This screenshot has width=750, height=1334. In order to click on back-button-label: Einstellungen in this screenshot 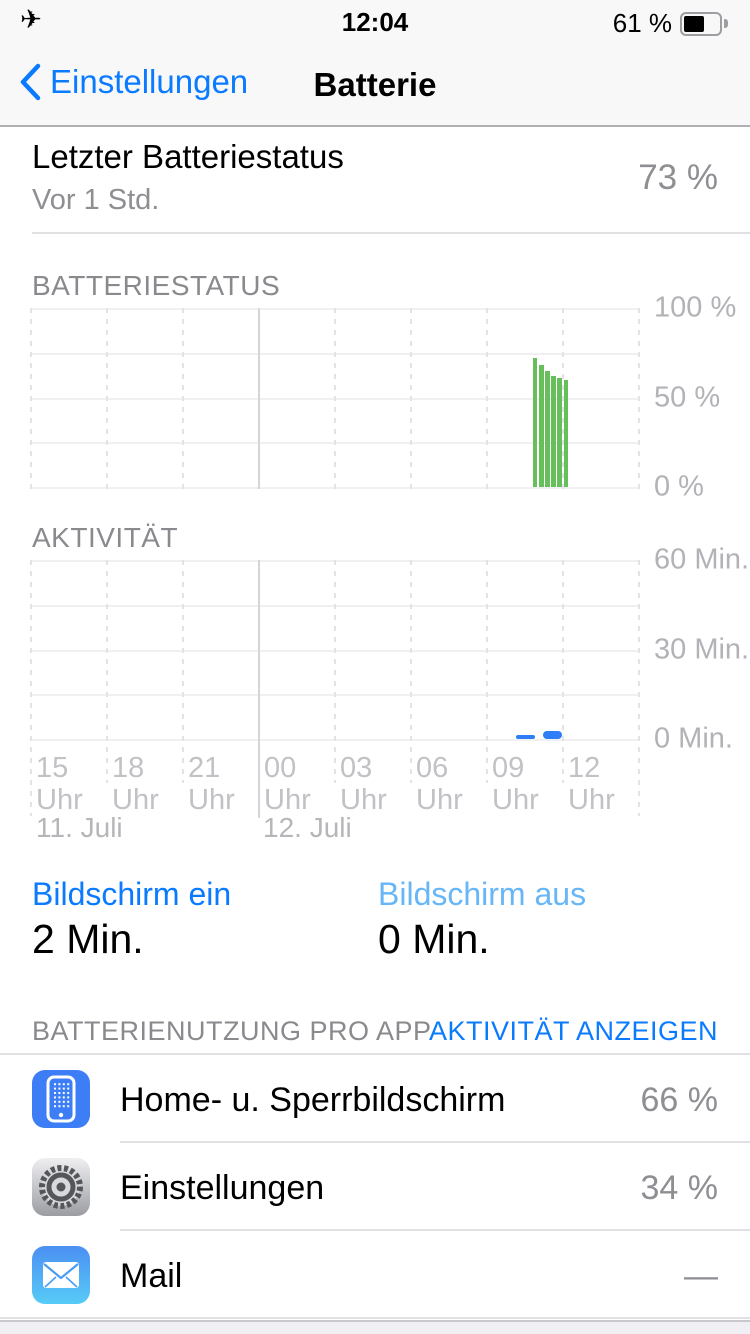, I will do `click(149, 81)`.